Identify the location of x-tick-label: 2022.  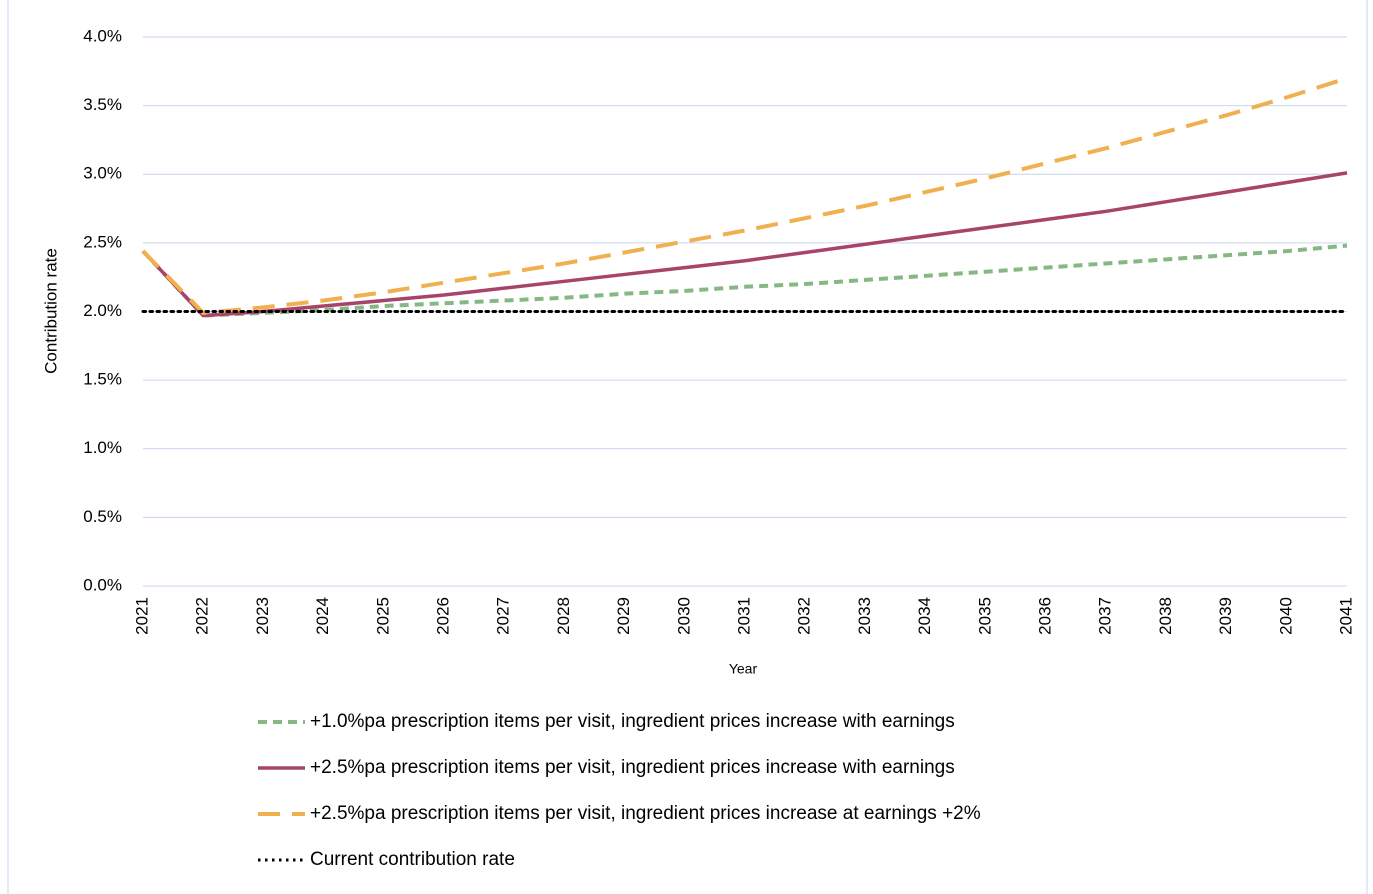
(202, 616).